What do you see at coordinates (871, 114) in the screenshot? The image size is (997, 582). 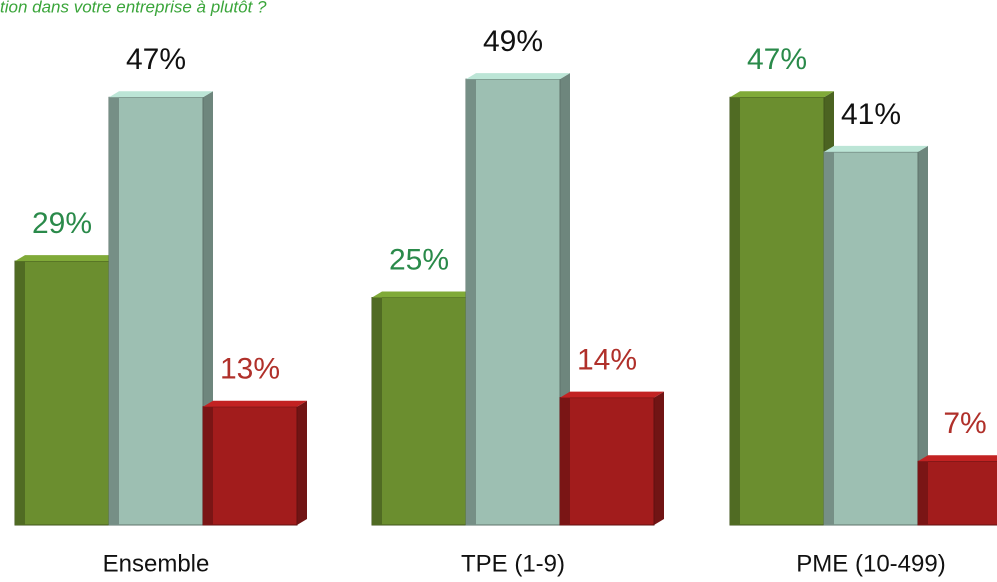 I see `data-label: 41%` at bounding box center [871, 114].